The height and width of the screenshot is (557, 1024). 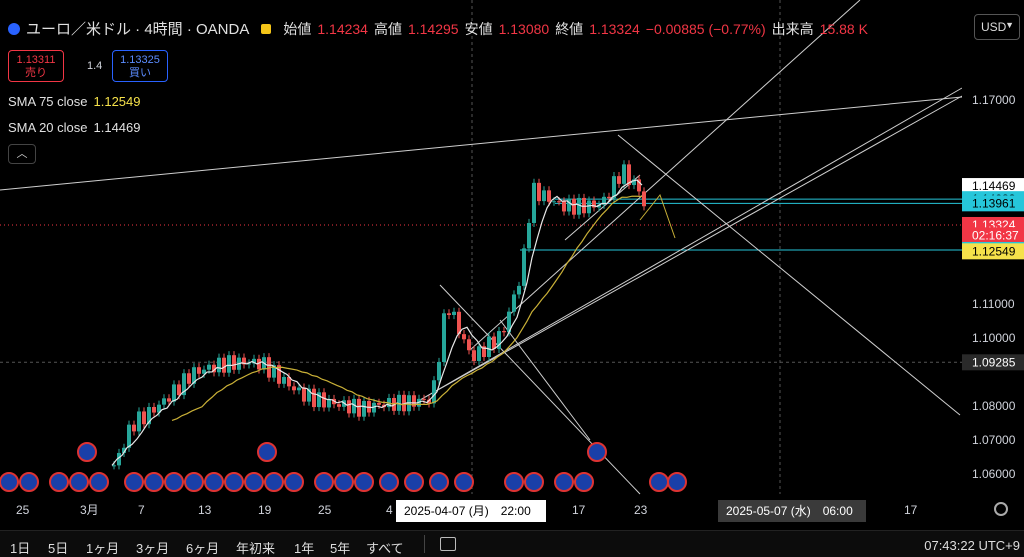 I want to click on timeframe-1m: 1ヶ月, so click(x=103, y=548).